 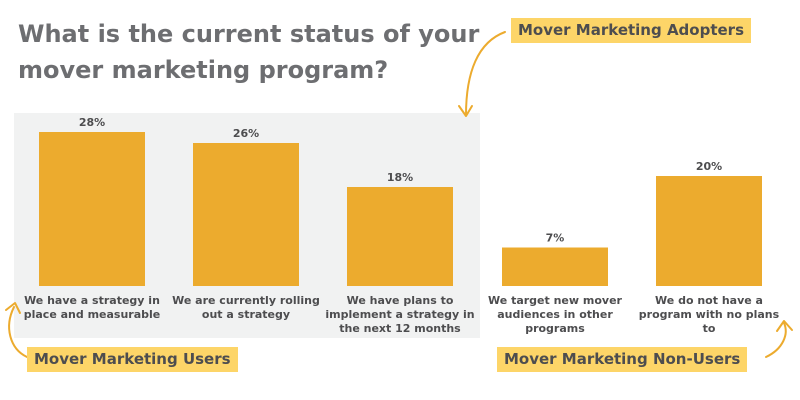 I want to click on bar-value-label-5: 20%, so click(x=709, y=166).